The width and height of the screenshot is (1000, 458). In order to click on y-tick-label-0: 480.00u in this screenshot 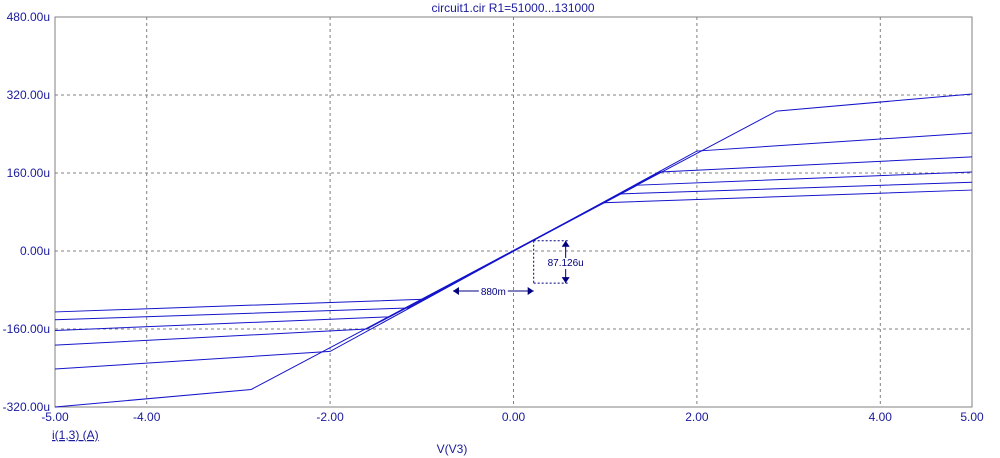, I will do `click(28, 17)`.